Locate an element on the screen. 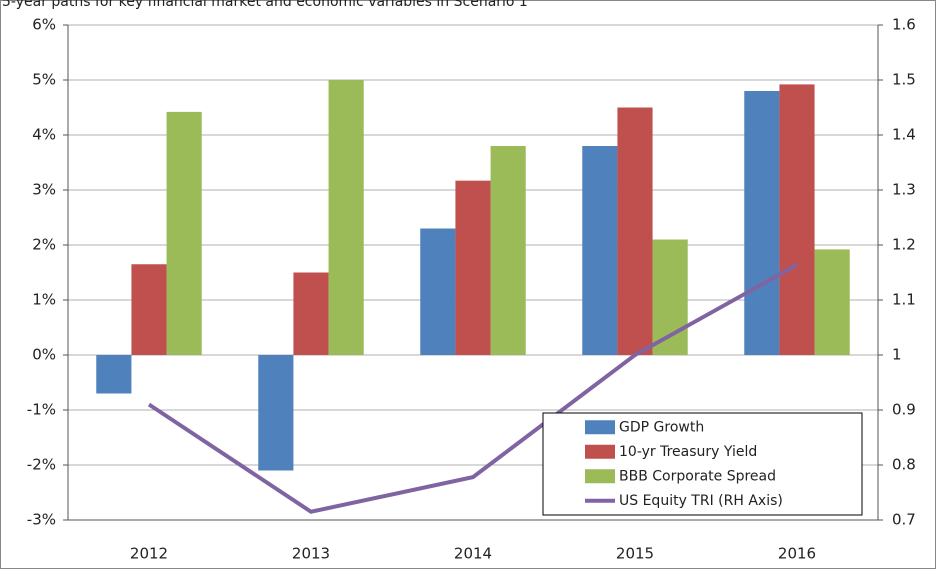  x-tick-label: 2013 is located at coordinates (311, 554).